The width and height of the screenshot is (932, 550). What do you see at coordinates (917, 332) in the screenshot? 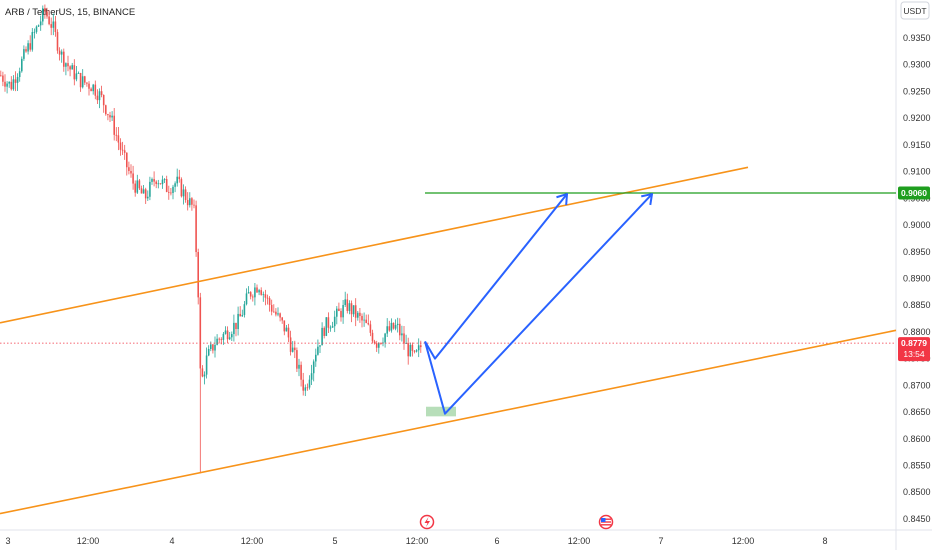
I see `price-tick-label: 0.8800` at bounding box center [917, 332].